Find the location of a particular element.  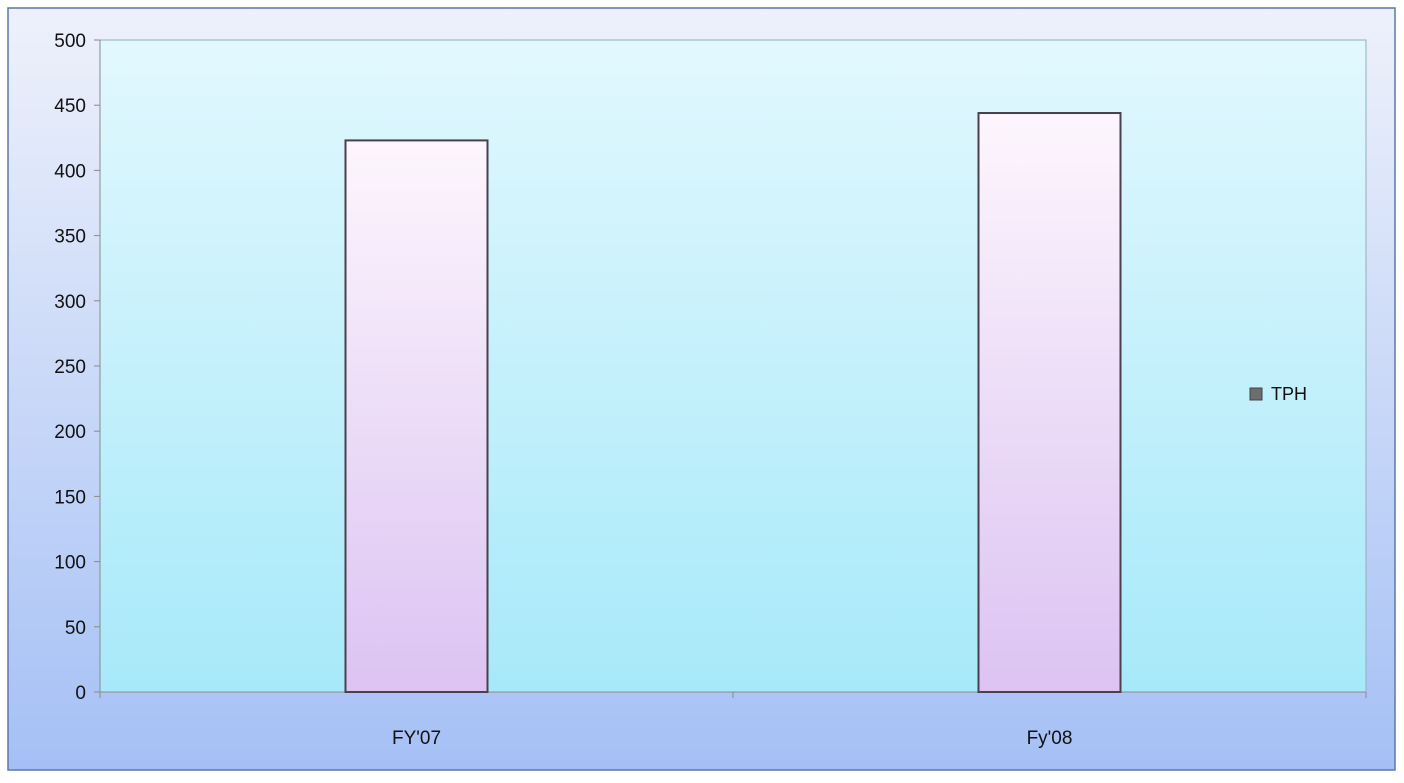

x-axis: FY'07 Fy'08 is located at coordinates (733, 720).